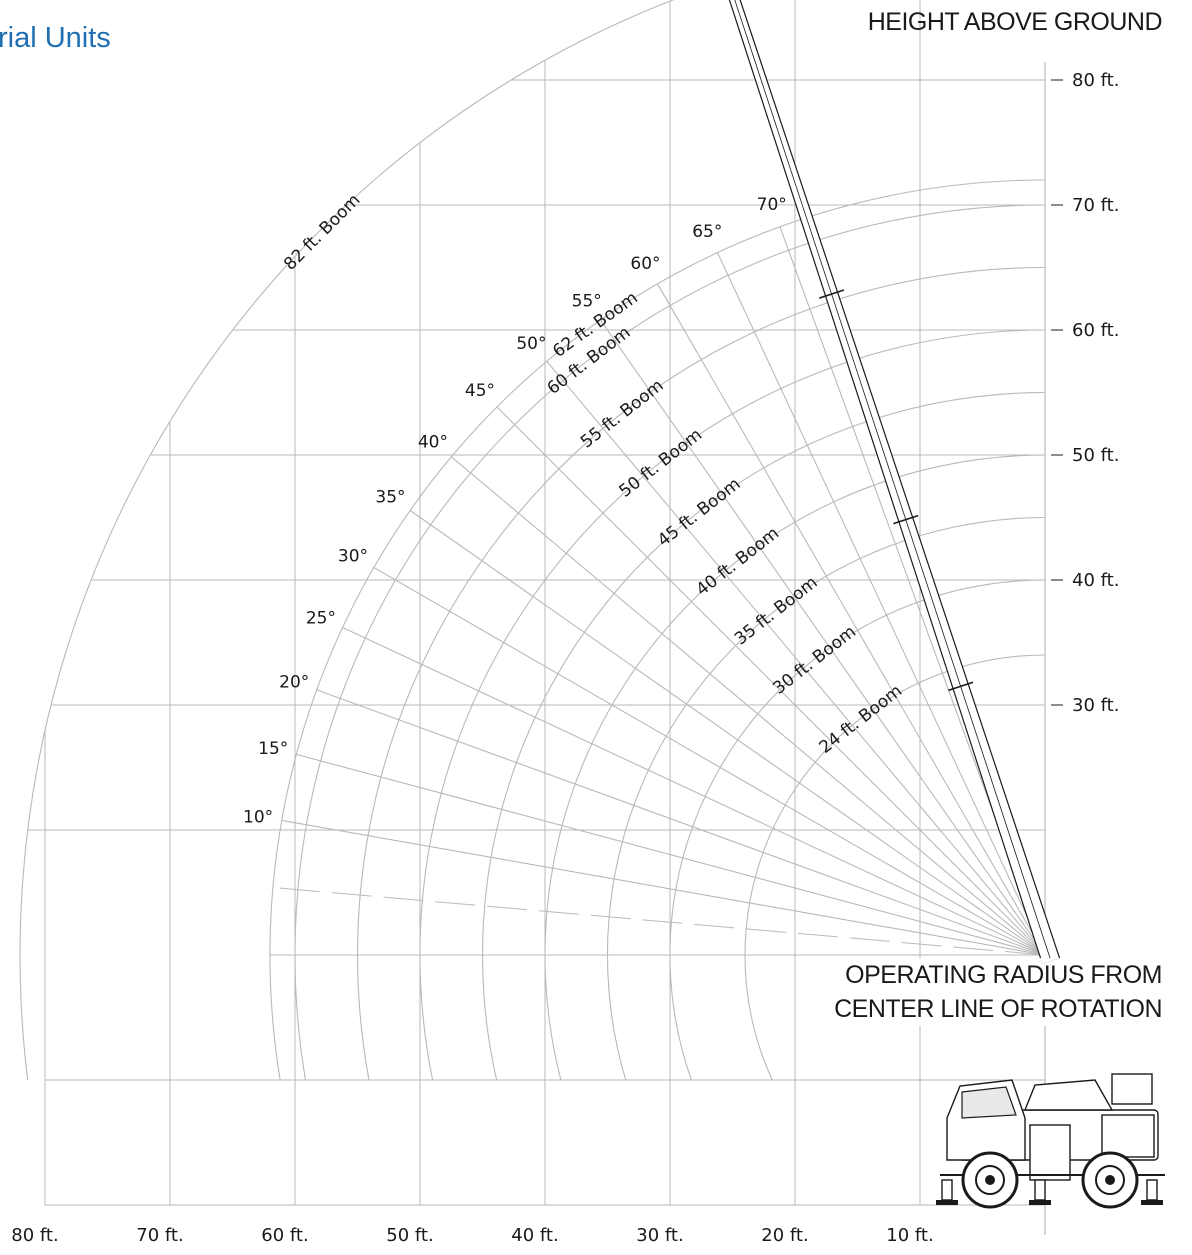  Describe the element at coordinates (159, 1235) in the screenshot. I see `radius-tick-label: 70 ft.` at that location.